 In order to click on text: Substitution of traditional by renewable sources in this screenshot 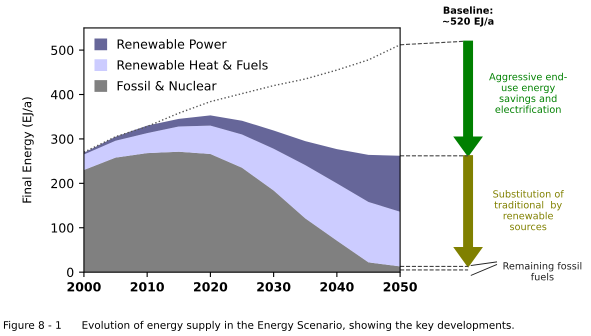, I will do `click(528, 210)`.